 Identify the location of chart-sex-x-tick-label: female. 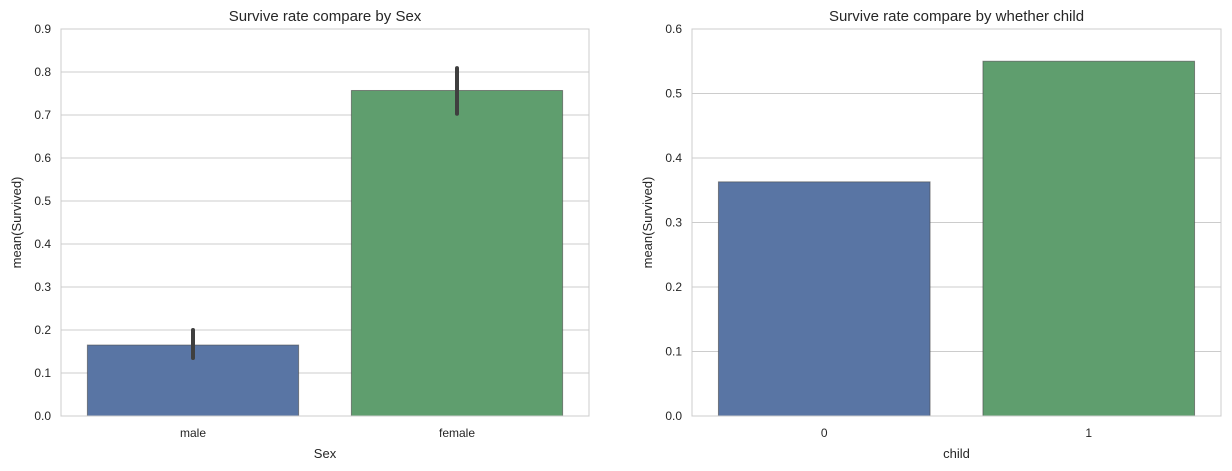
(457, 433).